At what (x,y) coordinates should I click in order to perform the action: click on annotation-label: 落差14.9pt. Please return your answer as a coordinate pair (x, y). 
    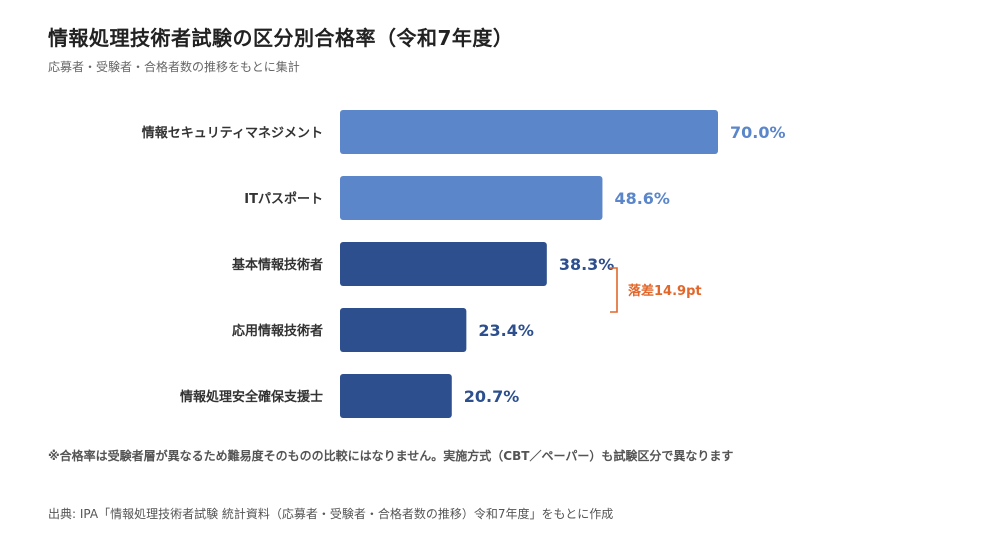
    Looking at the image, I should click on (665, 291).